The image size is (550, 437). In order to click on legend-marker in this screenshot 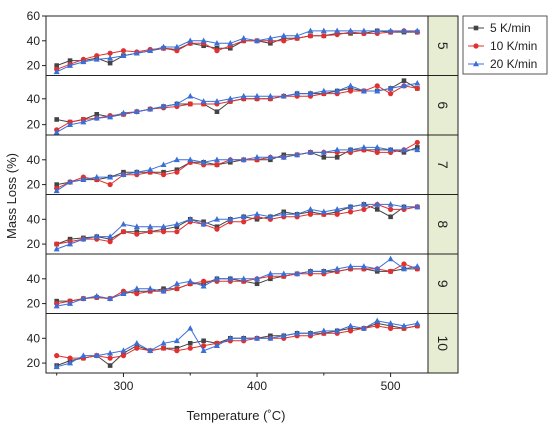, I will do `click(476, 63)`.